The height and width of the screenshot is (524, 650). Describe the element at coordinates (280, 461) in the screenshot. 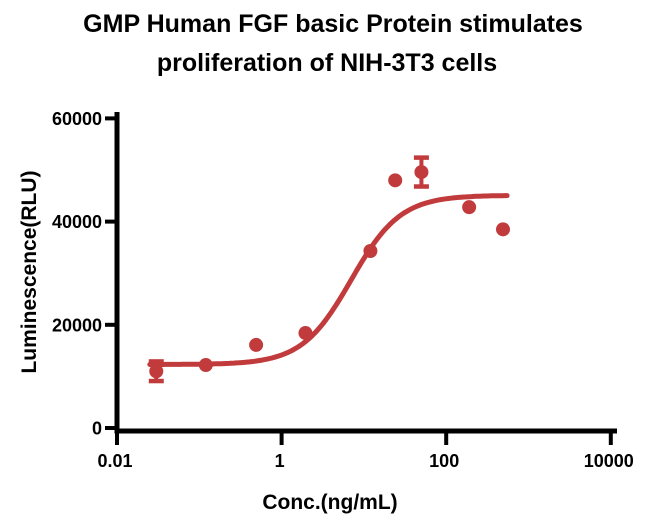

I see `x-tick-label: 1` at that location.